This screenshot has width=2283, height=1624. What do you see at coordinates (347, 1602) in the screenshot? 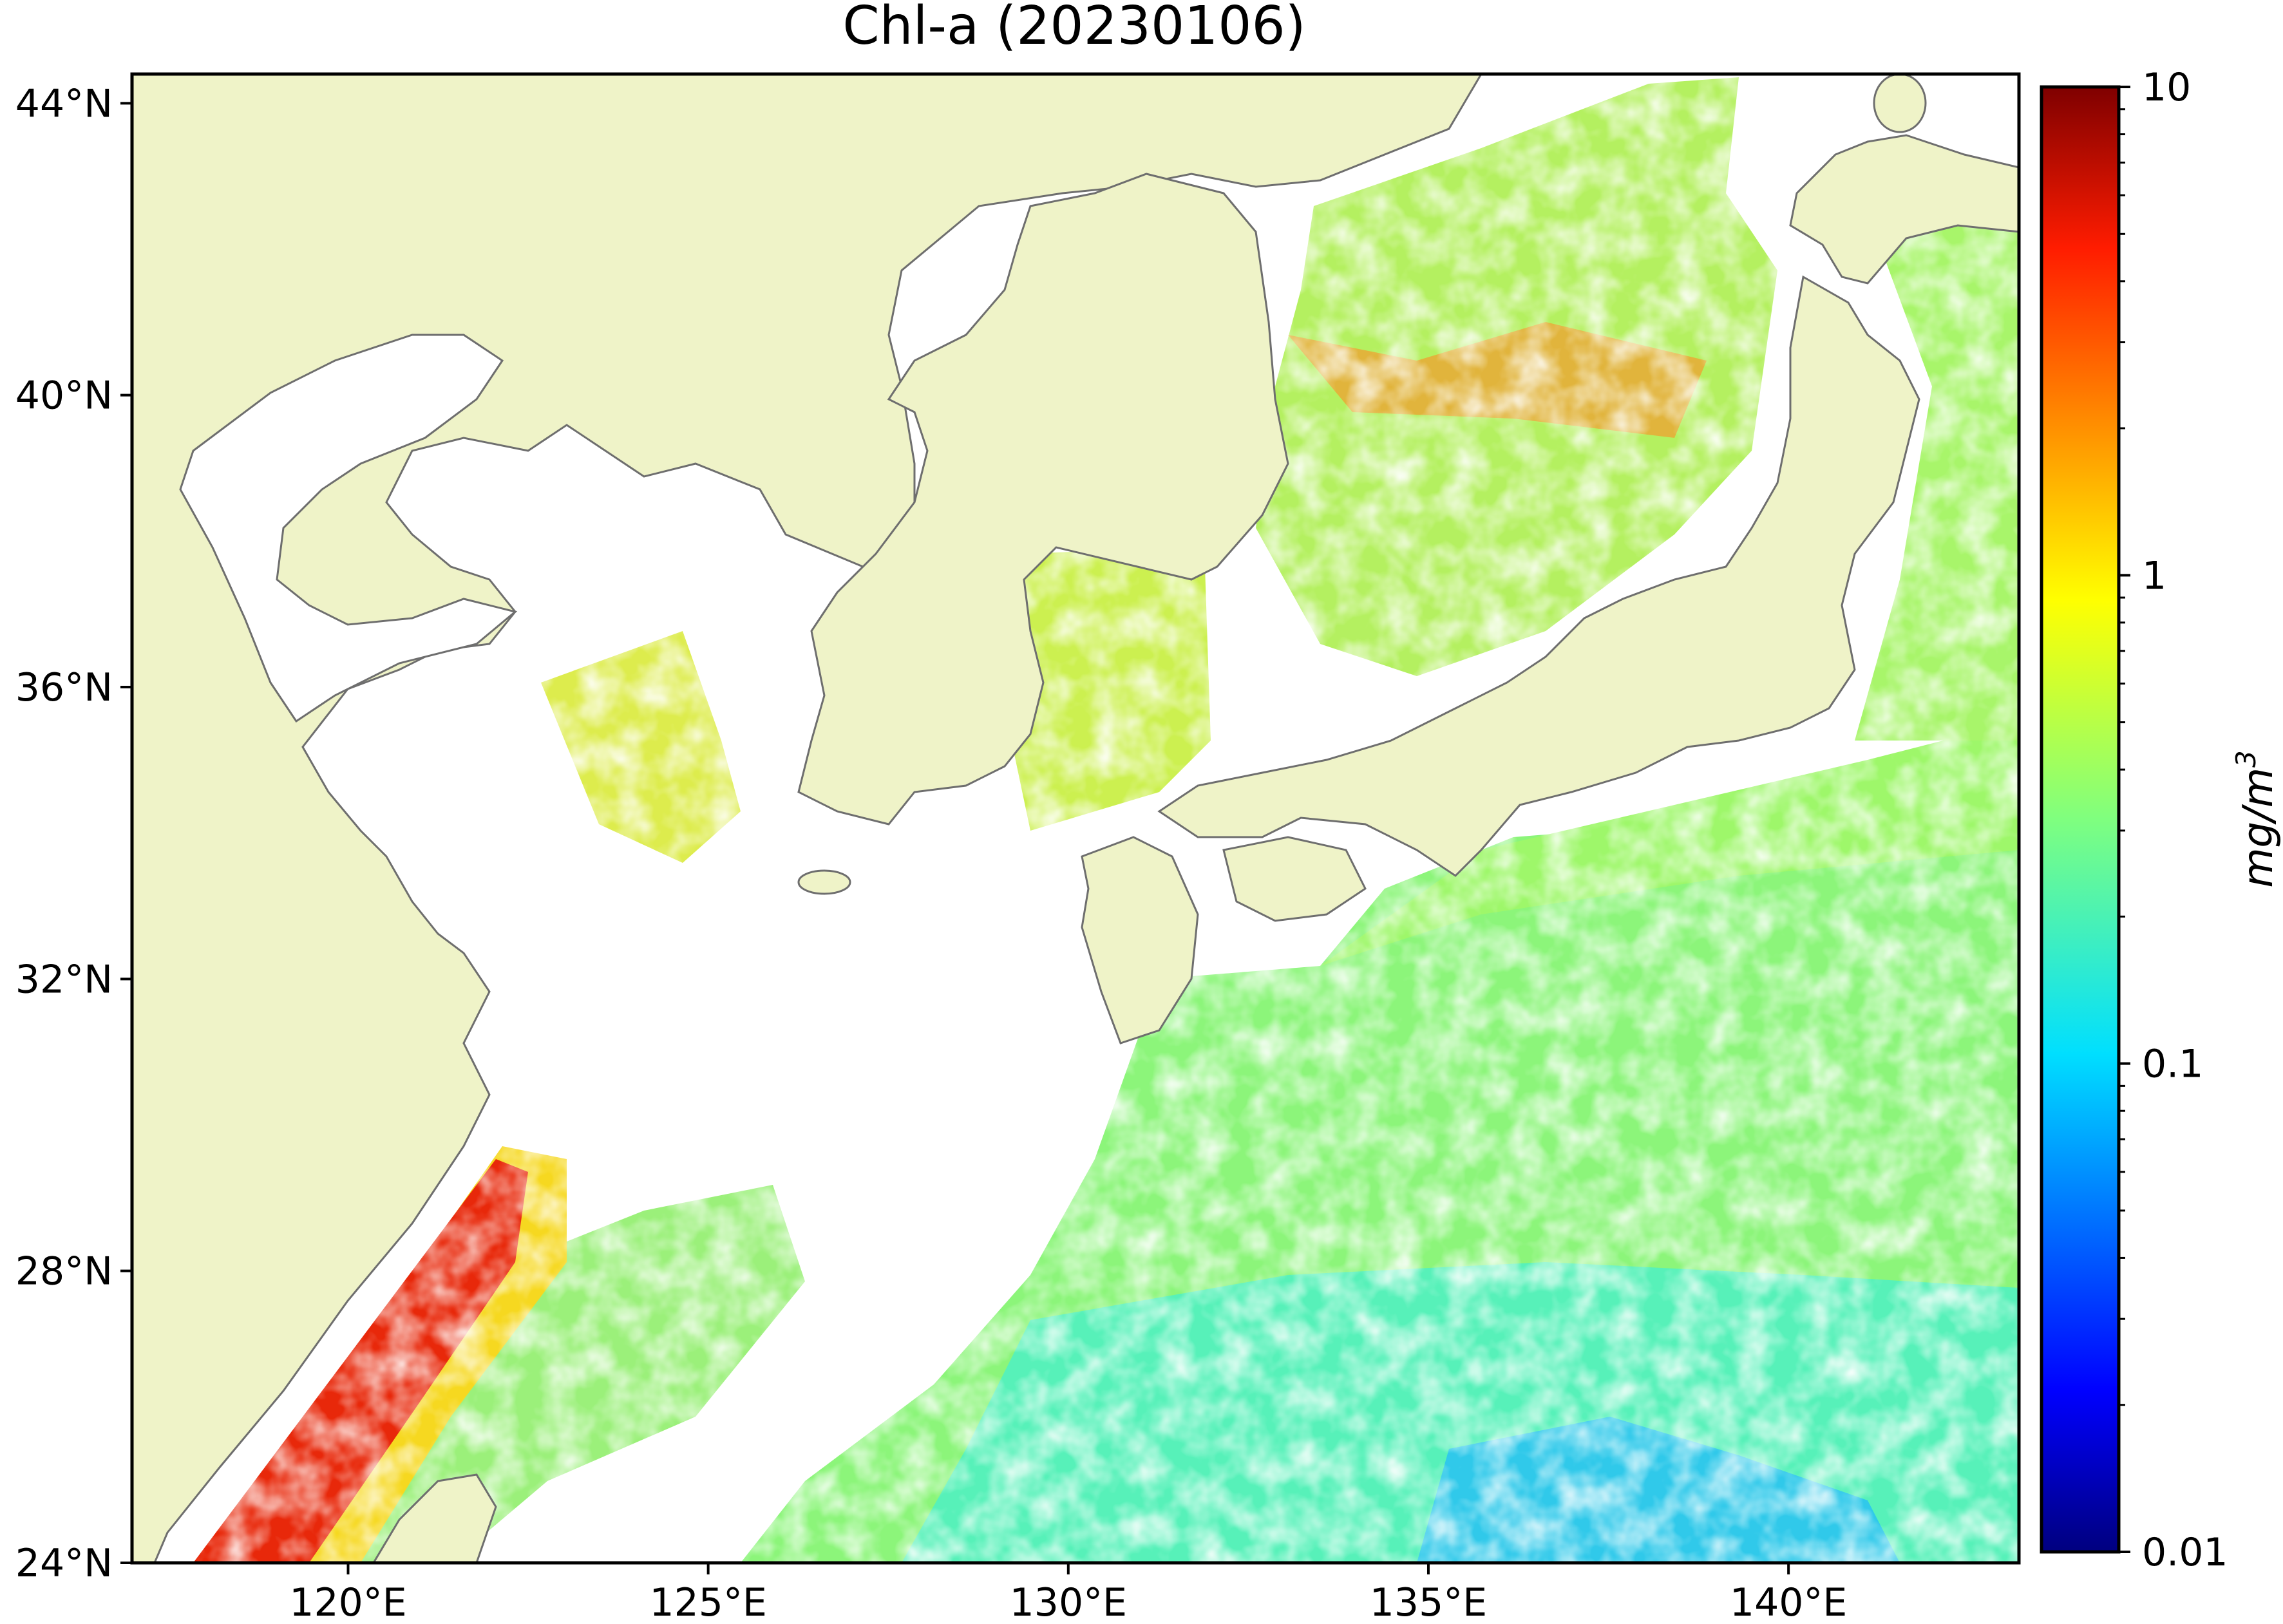
I see `x-tick-label: 120°E` at bounding box center [347, 1602].